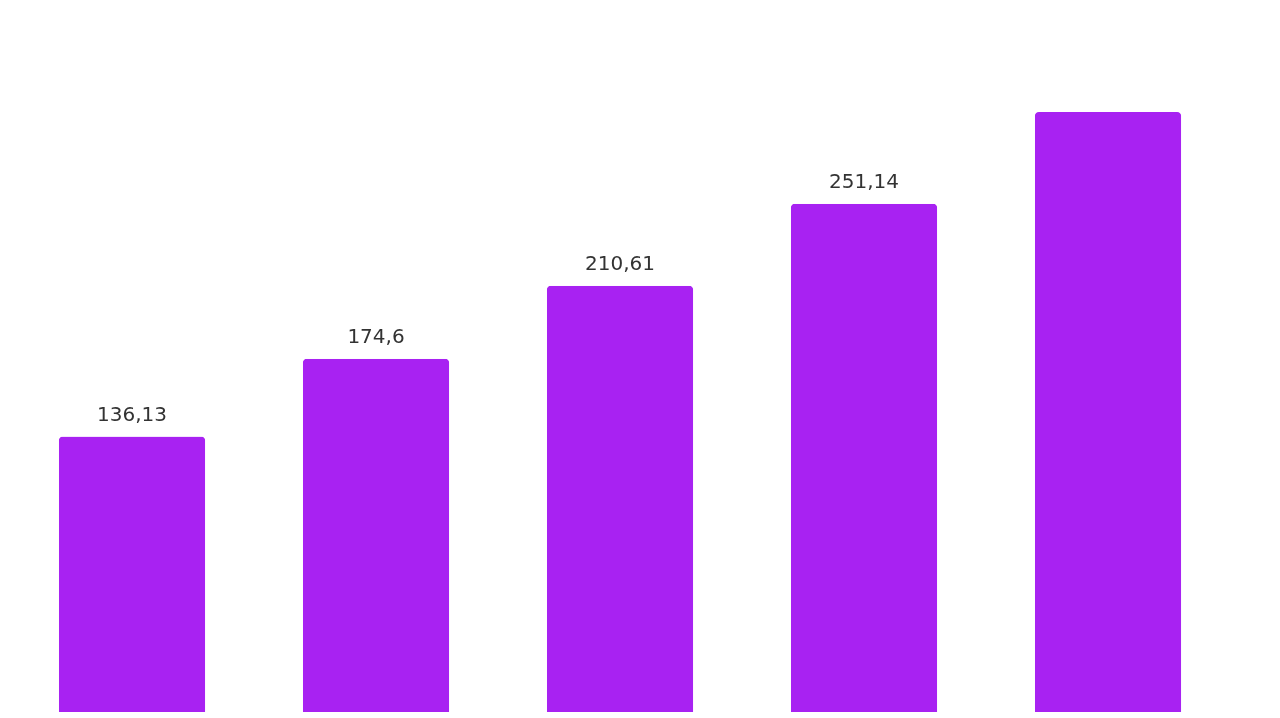 The image size is (1280, 718). I want to click on data-label: 136,13, so click(132, 413).